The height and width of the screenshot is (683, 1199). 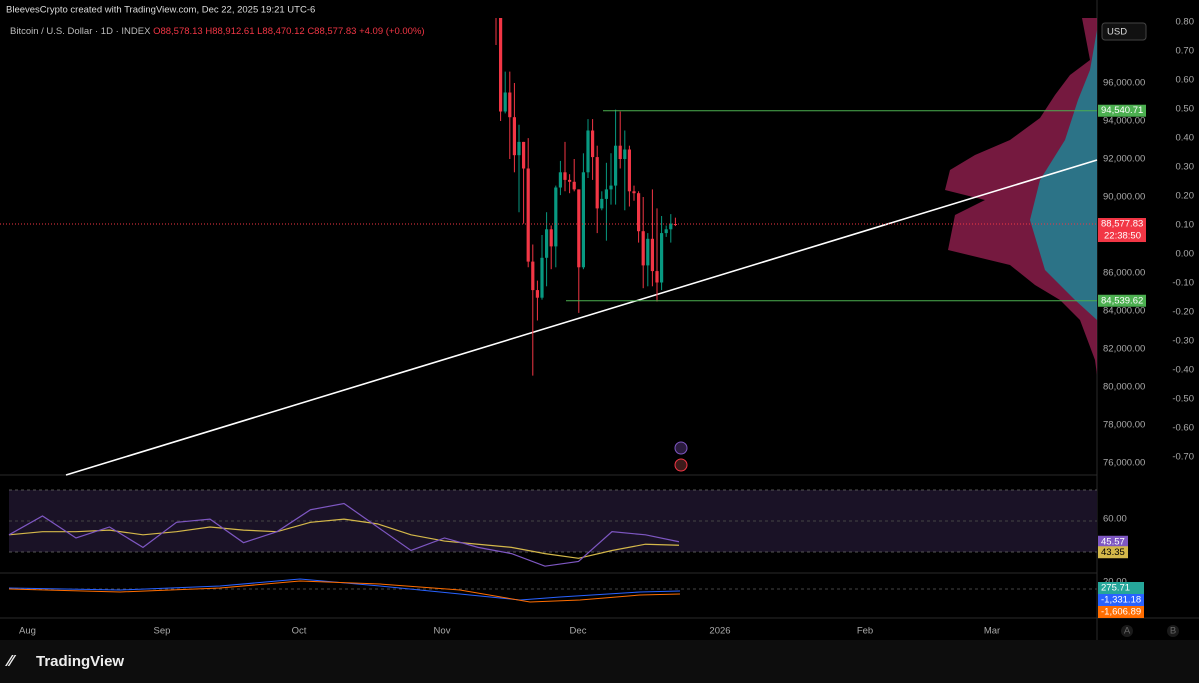 I want to click on macd-tag-label: -1,606.89, so click(x=1121, y=612).